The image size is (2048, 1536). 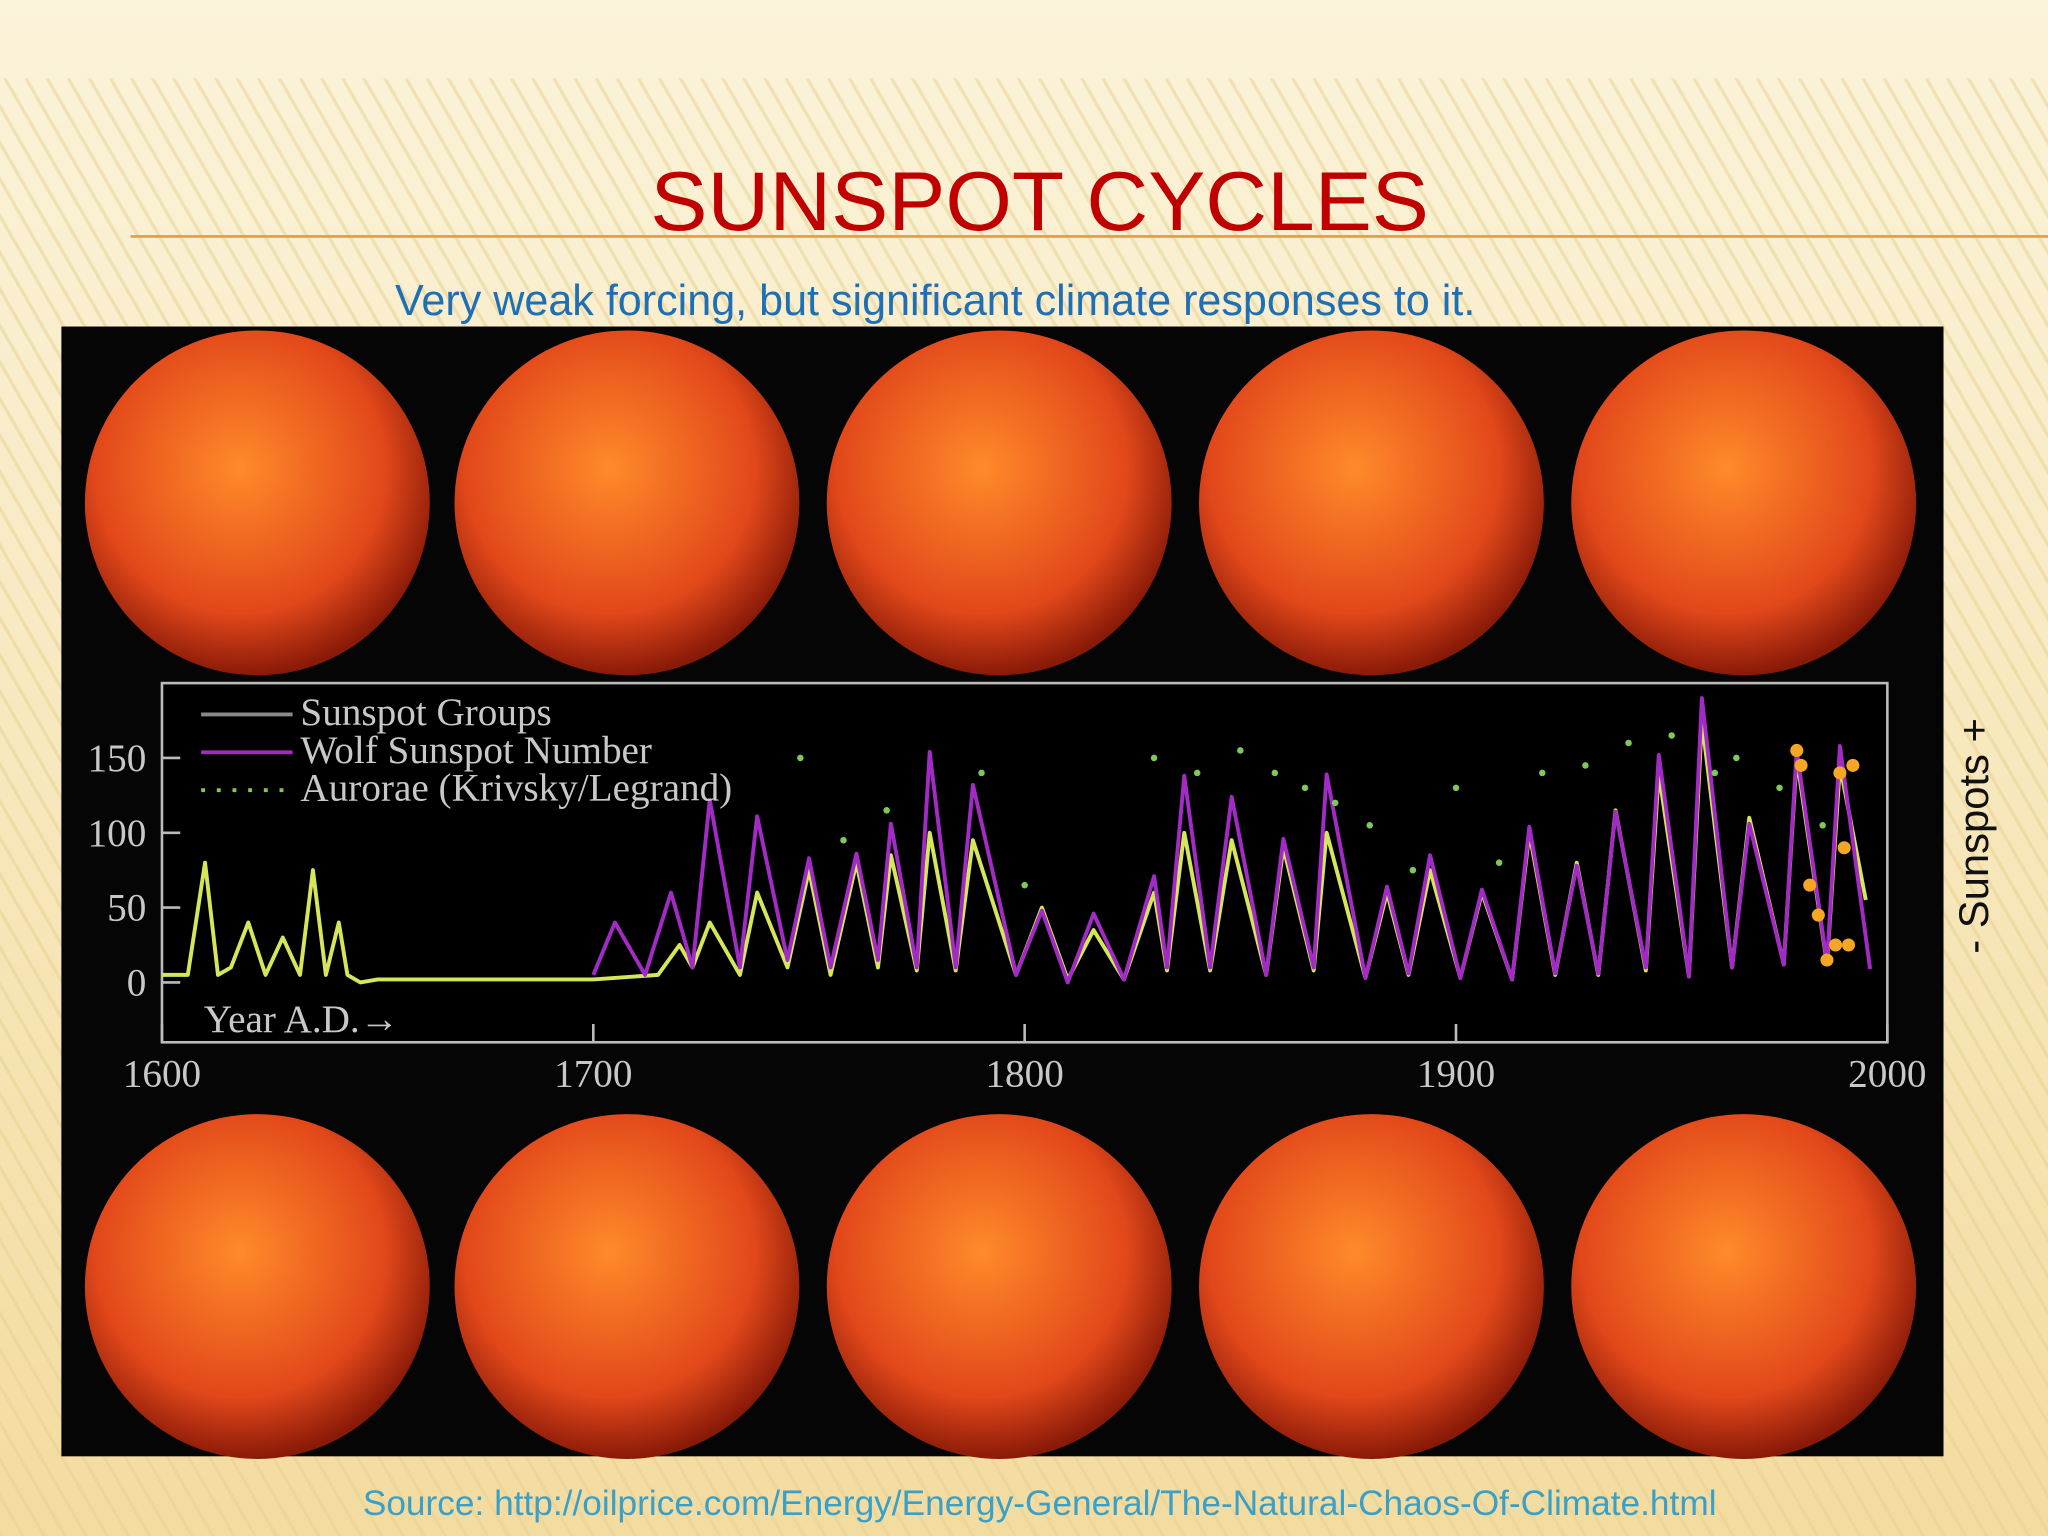 What do you see at coordinates (593, 1074) in the screenshot?
I see `x-tick-label: 1700` at bounding box center [593, 1074].